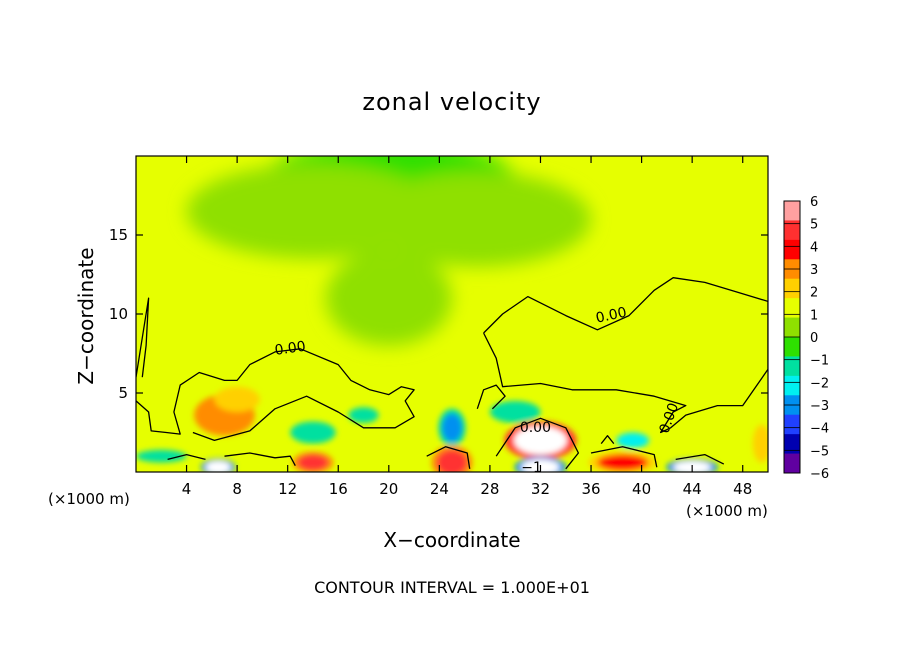 This screenshot has height=654, width=904. I want to click on chart-title: zonal velocity, so click(452, 102).